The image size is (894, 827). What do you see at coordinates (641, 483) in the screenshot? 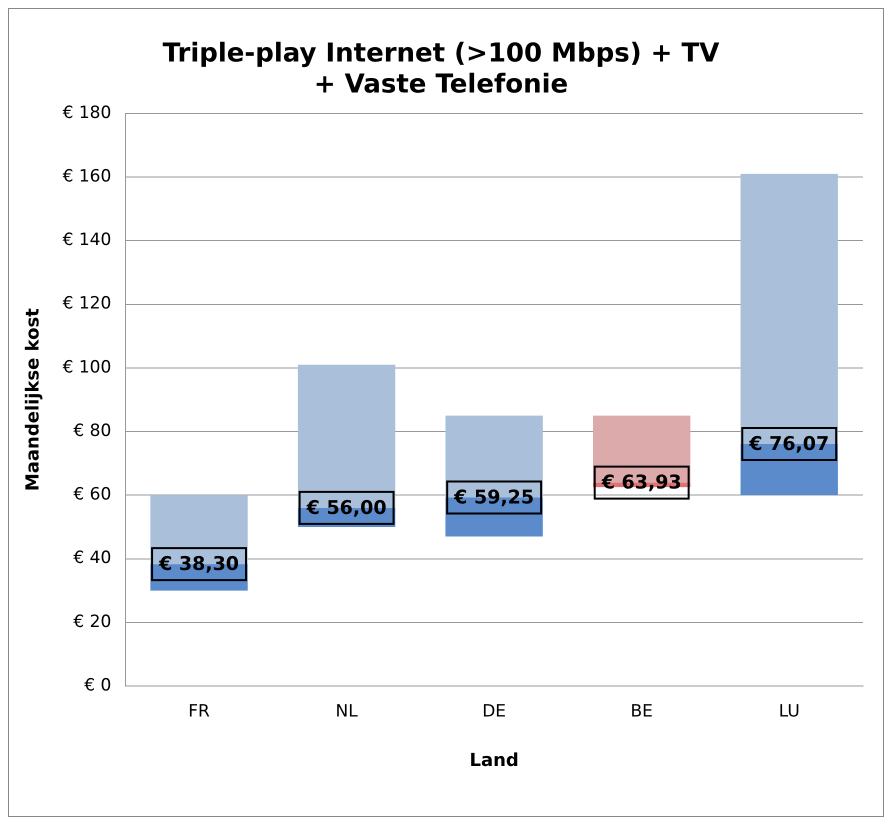
I see `annotation: € 63,93` at bounding box center [641, 483].